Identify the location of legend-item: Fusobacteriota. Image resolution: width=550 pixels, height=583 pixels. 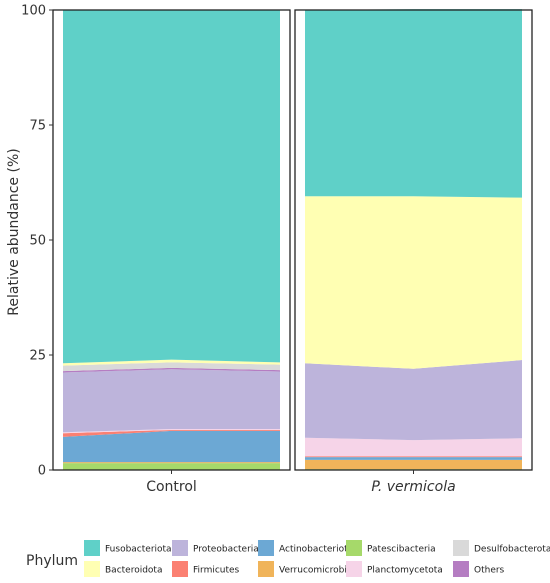
(128, 548).